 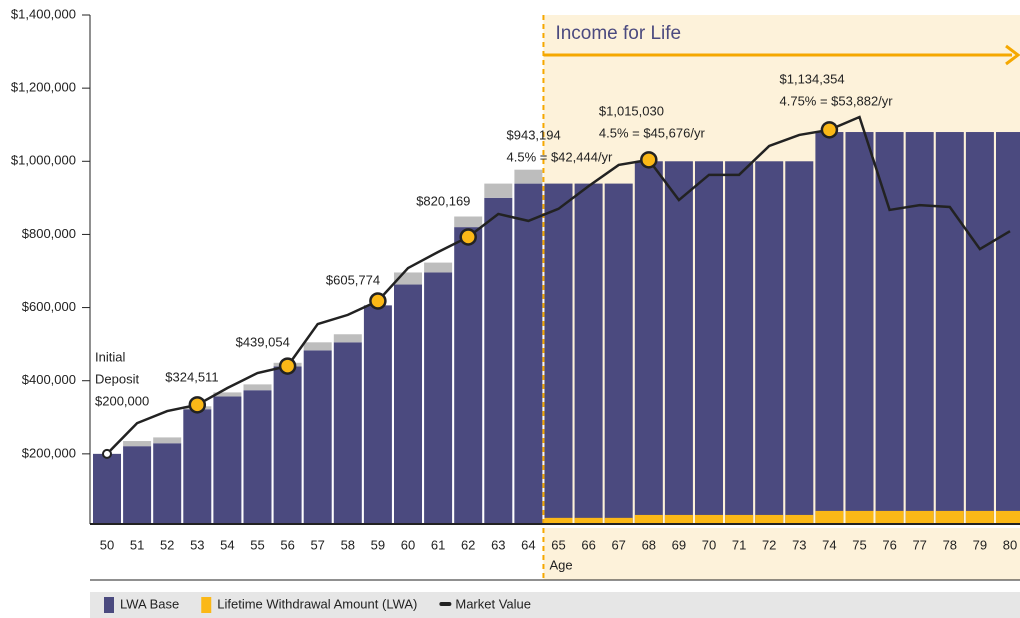 I want to click on legend-label: LWA Base, so click(x=149, y=603).